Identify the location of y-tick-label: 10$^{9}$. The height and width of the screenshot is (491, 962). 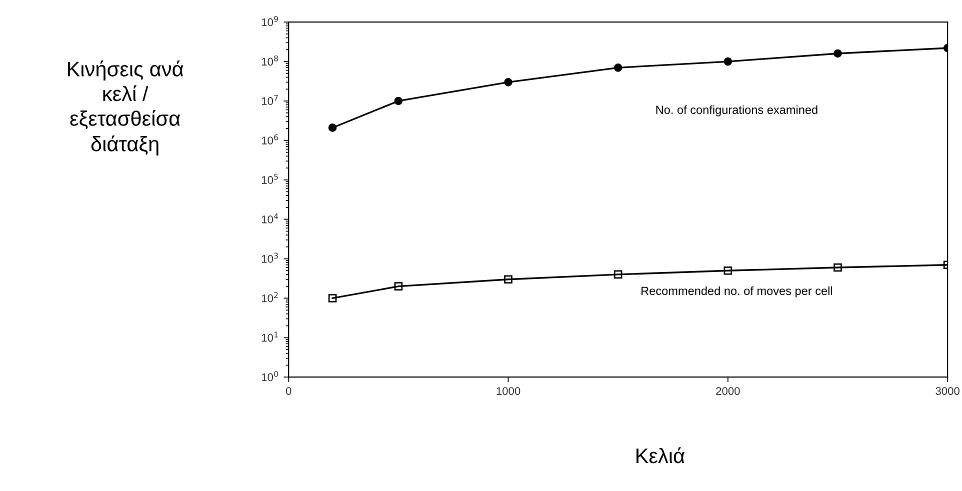
(270, 21).